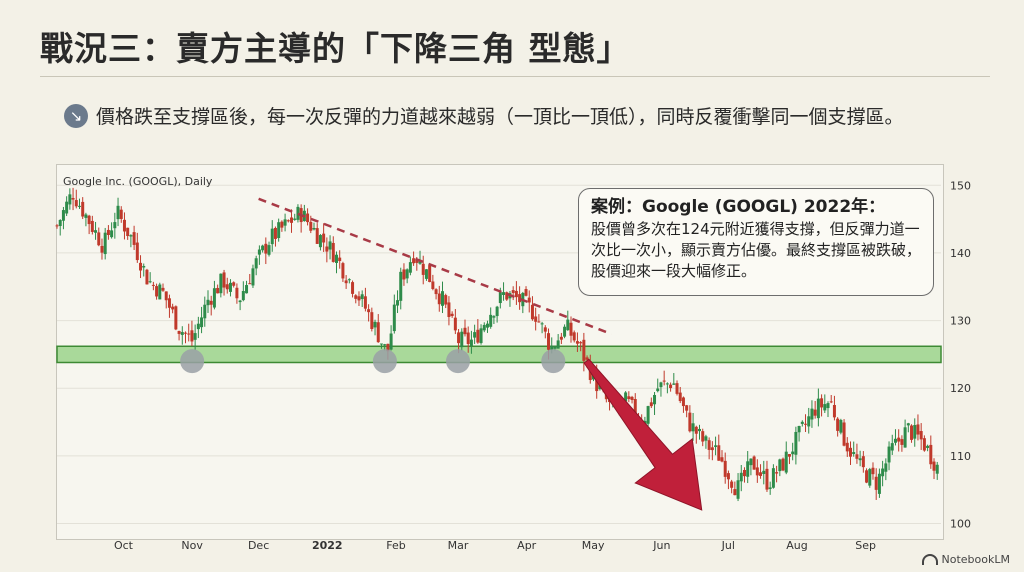  I want to click on descending-resistance-line, so click(435, 266).